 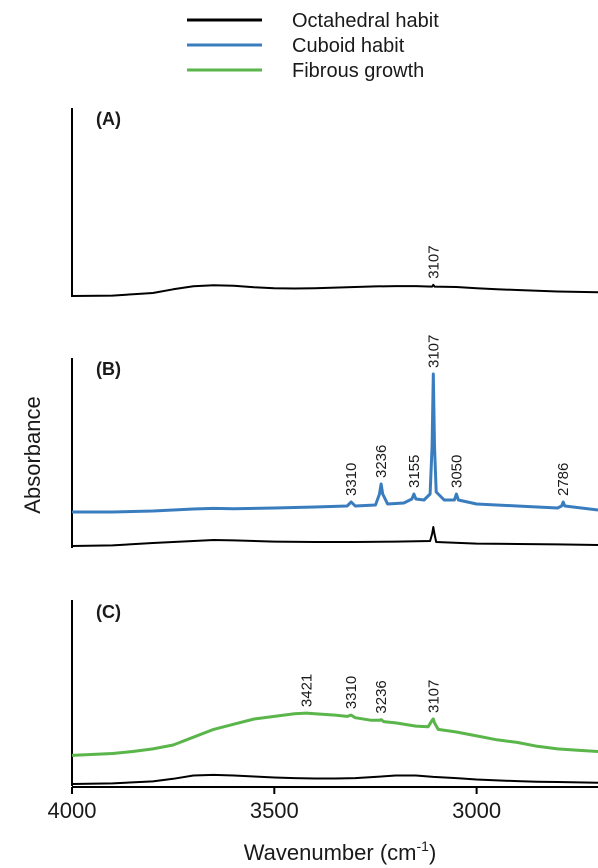 I want to click on panel-label-1: (B), so click(x=108, y=369).